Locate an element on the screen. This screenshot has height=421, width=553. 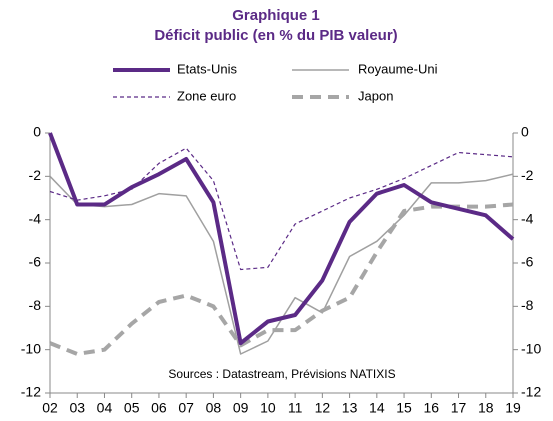
x-tick-label: 10 is located at coordinates (268, 408).